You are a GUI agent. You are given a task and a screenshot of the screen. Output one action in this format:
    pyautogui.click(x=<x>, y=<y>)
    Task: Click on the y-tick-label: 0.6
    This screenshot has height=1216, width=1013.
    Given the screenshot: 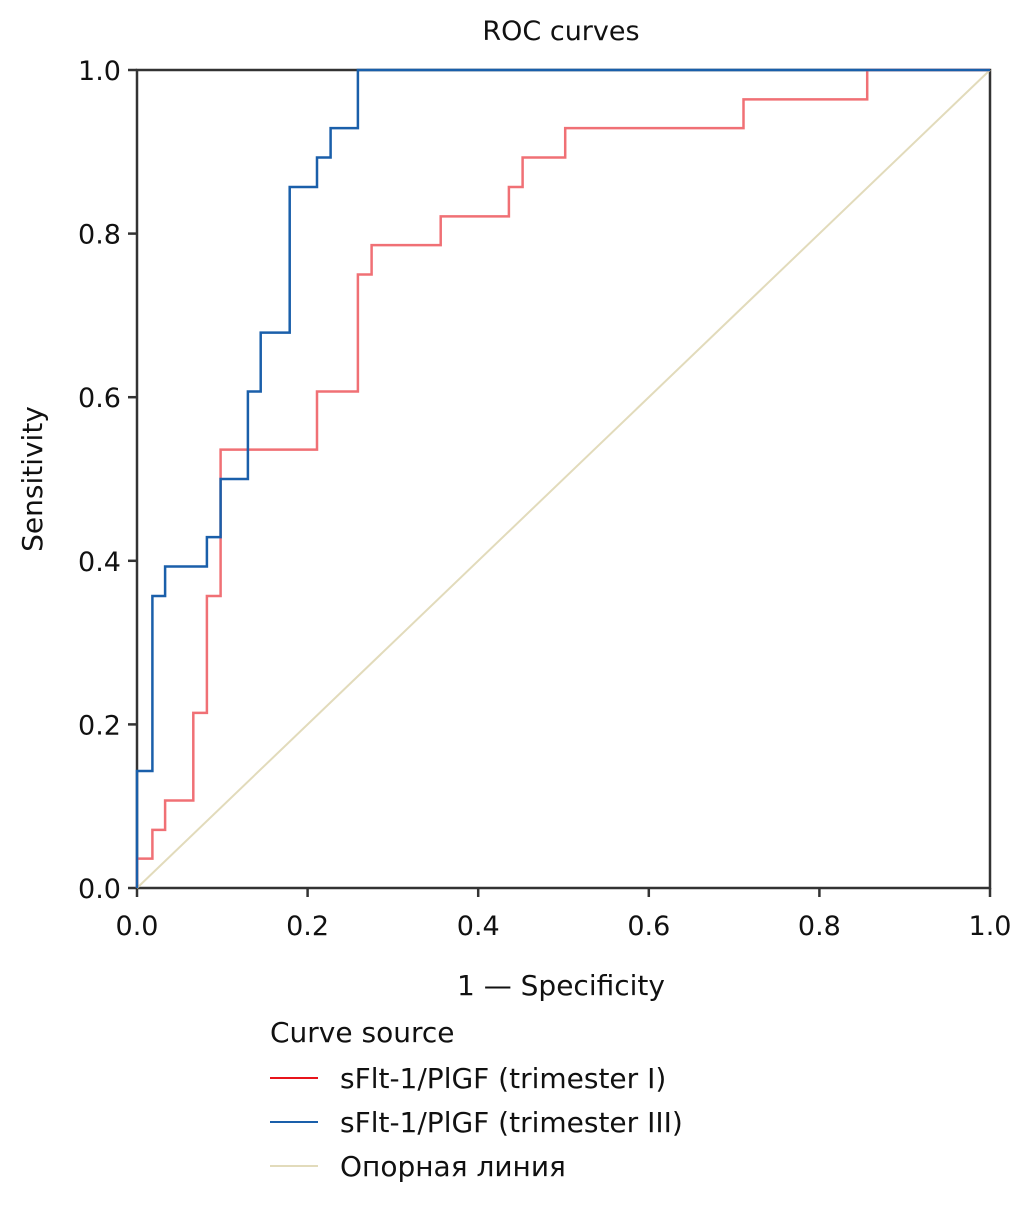 What is the action you would take?
    pyautogui.click(x=99, y=398)
    